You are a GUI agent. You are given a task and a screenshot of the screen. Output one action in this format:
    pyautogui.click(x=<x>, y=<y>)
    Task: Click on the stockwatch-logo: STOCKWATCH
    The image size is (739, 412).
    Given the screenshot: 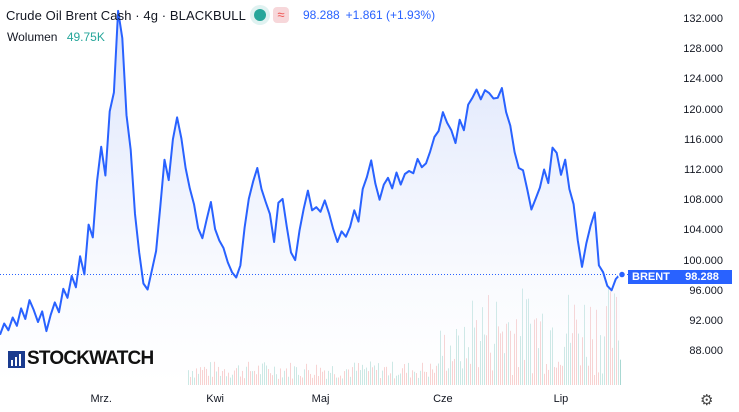 What is the action you would take?
    pyautogui.click(x=81, y=359)
    